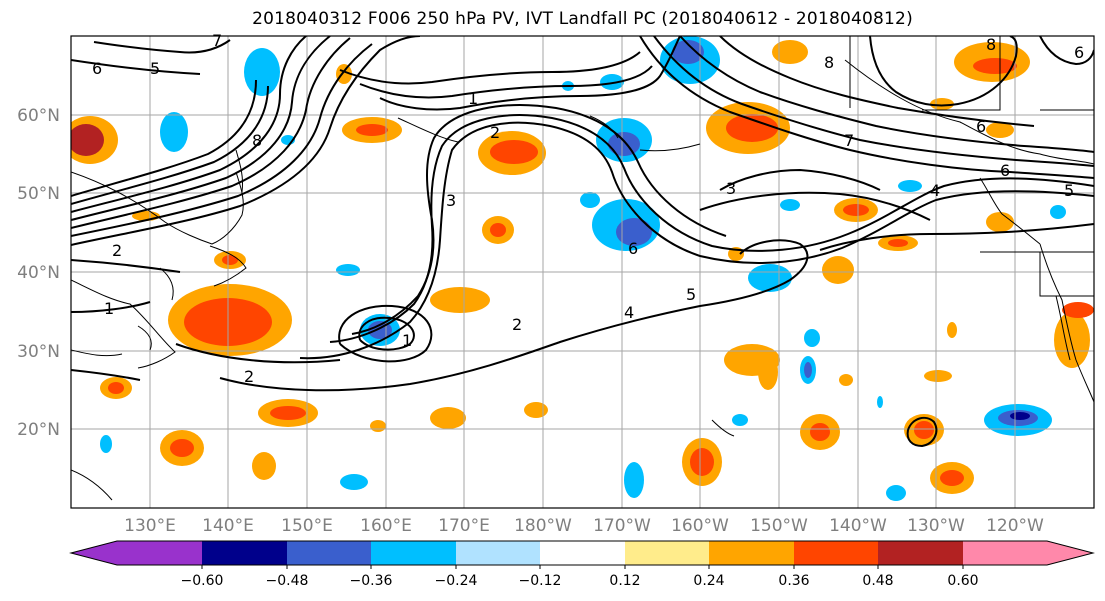 The image size is (1105, 601). I want to click on colorbar-tick-label: −0.24, so click(456, 581).